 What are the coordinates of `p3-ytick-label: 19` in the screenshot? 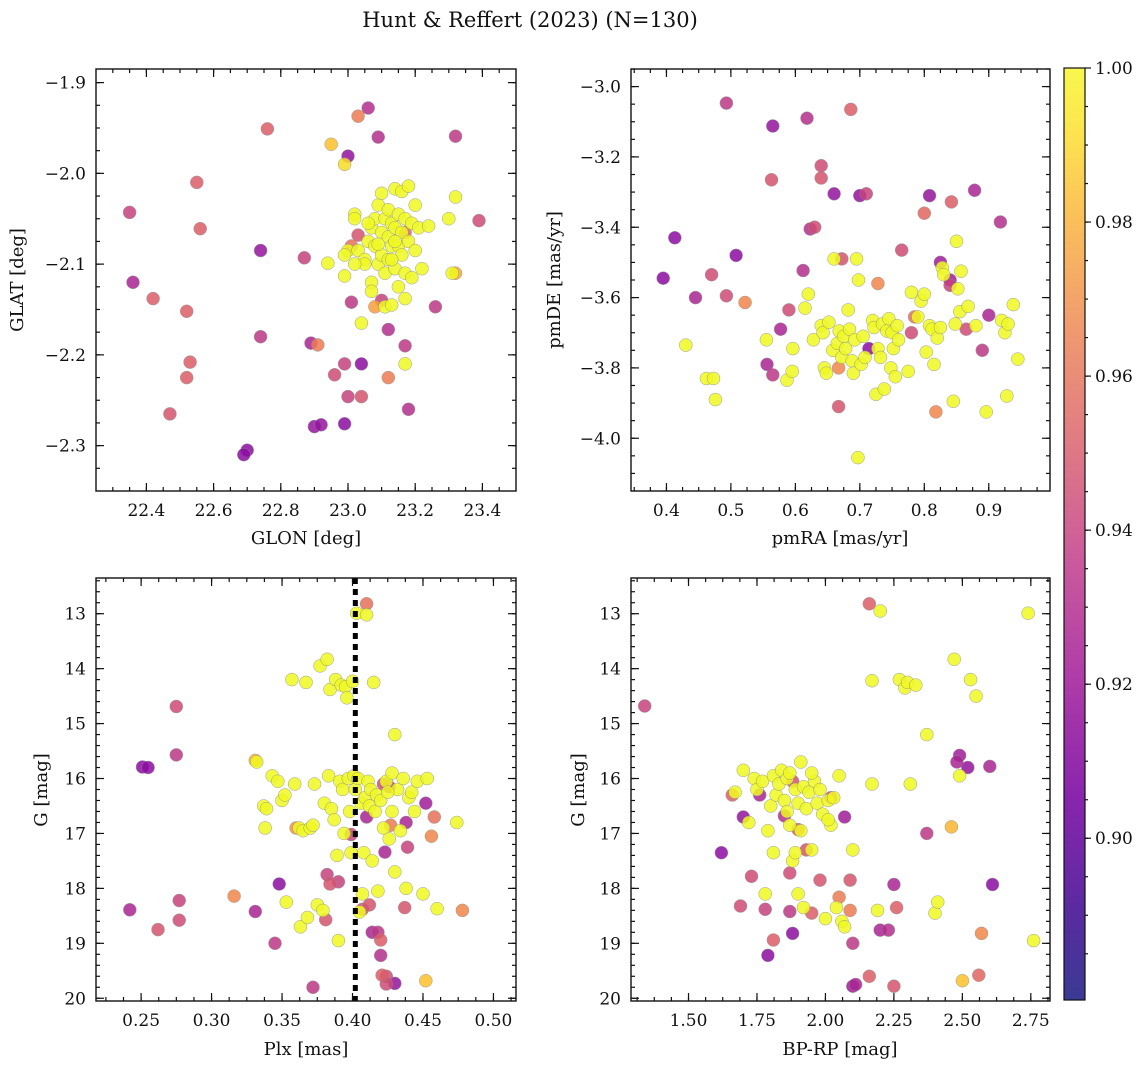 It's located at (75, 944).